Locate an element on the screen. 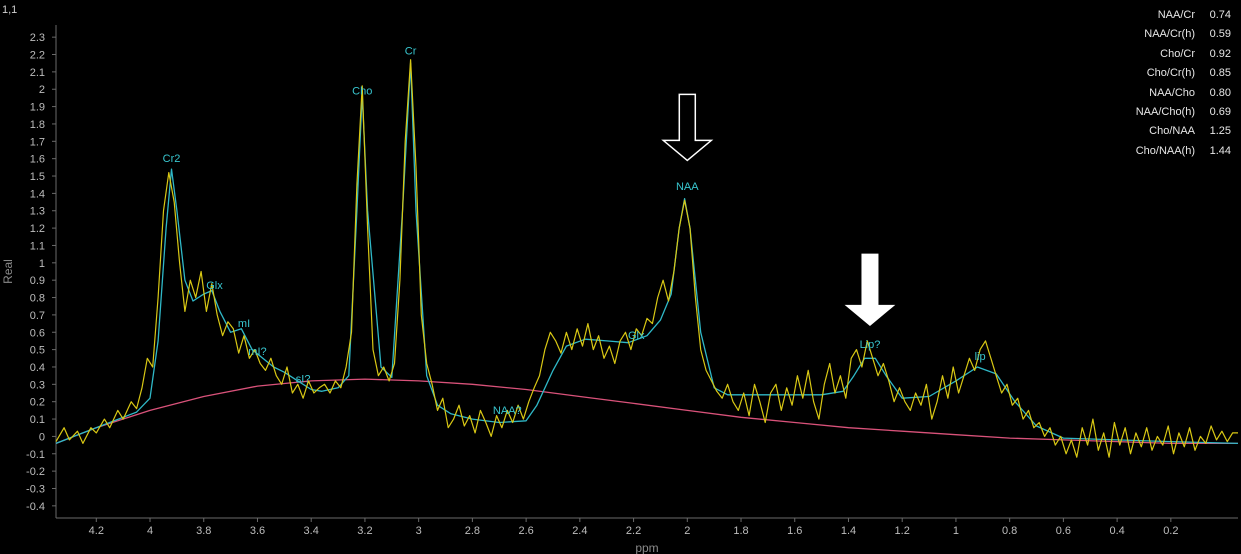 This screenshot has height=554, width=1241. x-tick-label: 2.4 is located at coordinates (579, 531).